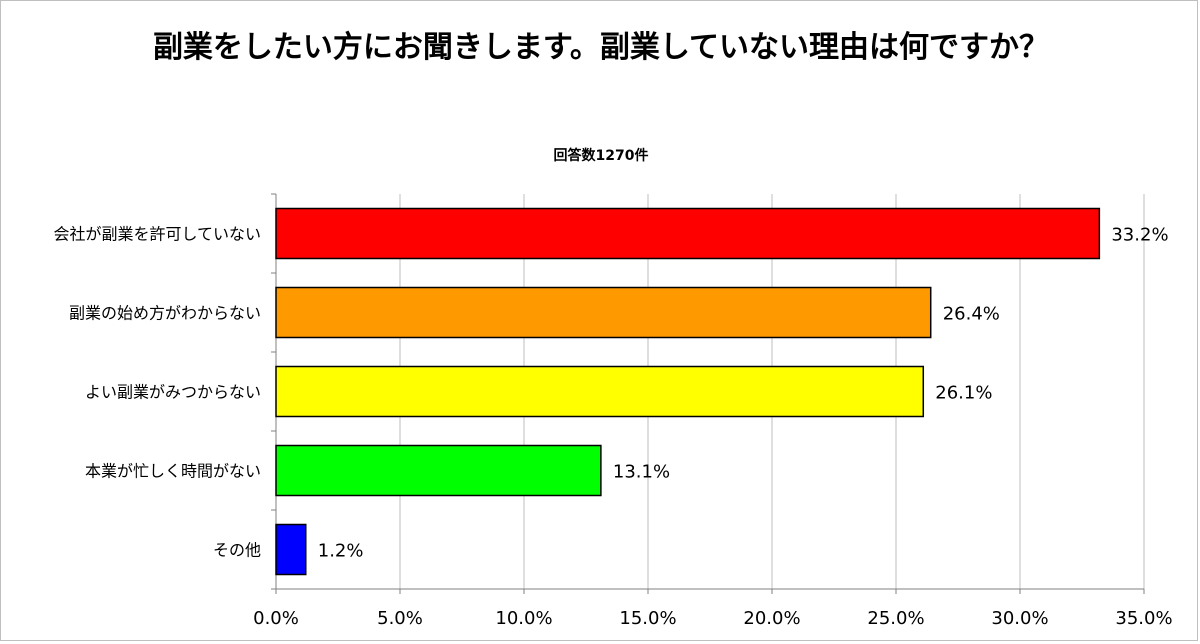 Image resolution: width=1200 pixels, height=644 pixels. Describe the element at coordinates (641, 472) in the screenshot. I see `data-label: 13.1%` at that location.